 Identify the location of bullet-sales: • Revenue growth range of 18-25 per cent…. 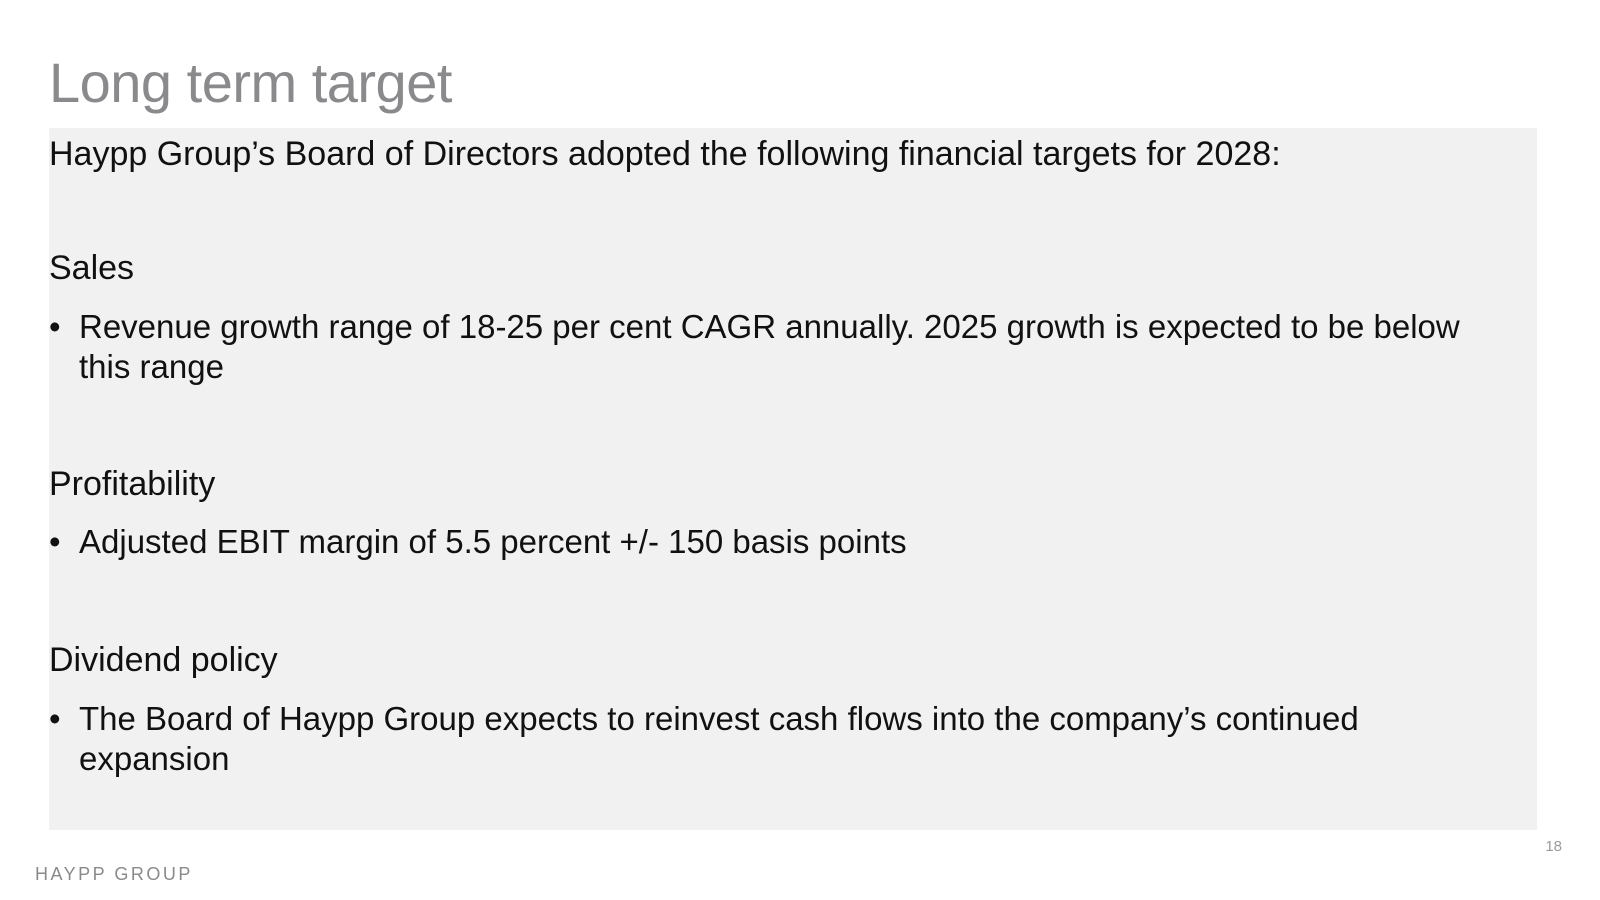
(769, 347).